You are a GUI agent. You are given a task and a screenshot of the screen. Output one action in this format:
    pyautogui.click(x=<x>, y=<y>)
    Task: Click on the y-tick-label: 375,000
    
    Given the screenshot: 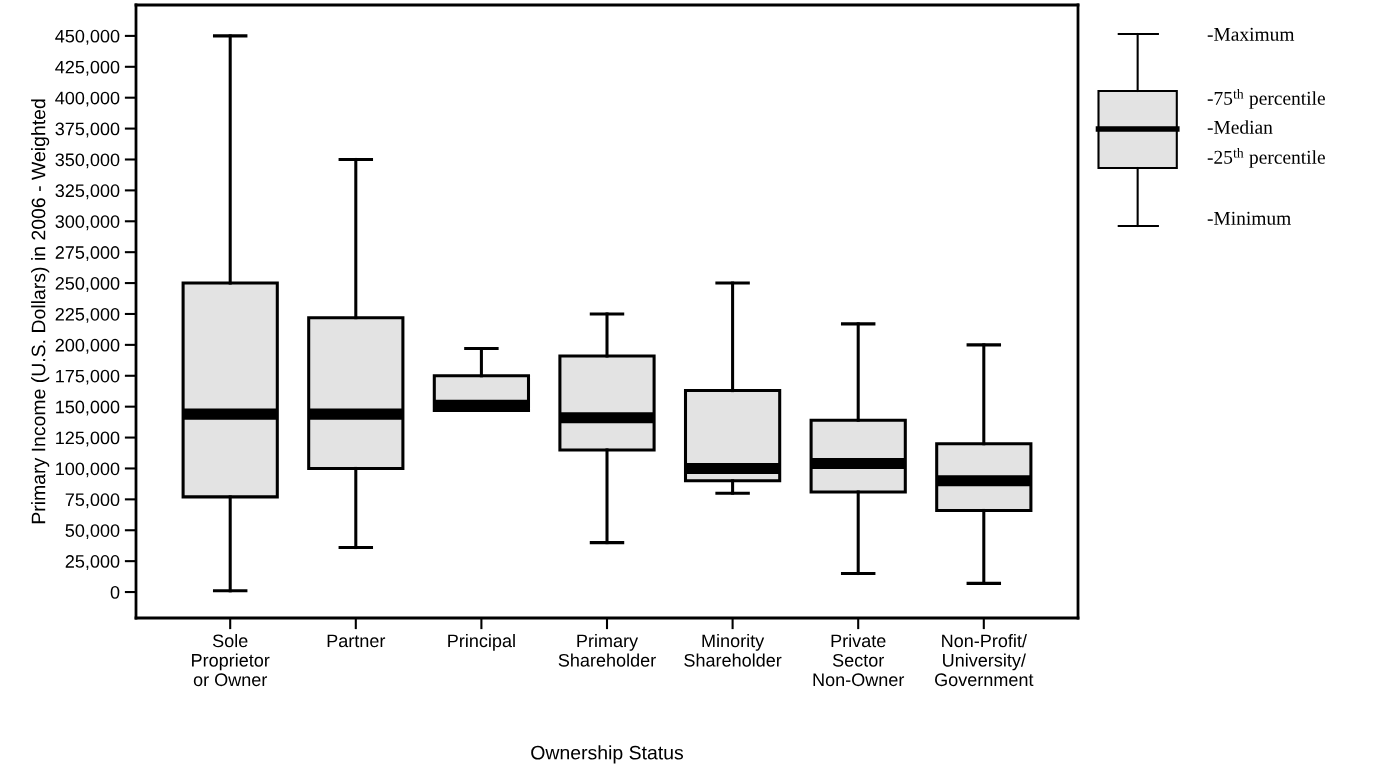 What is the action you would take?
    pyautogui.click(x=87, y=130)
    